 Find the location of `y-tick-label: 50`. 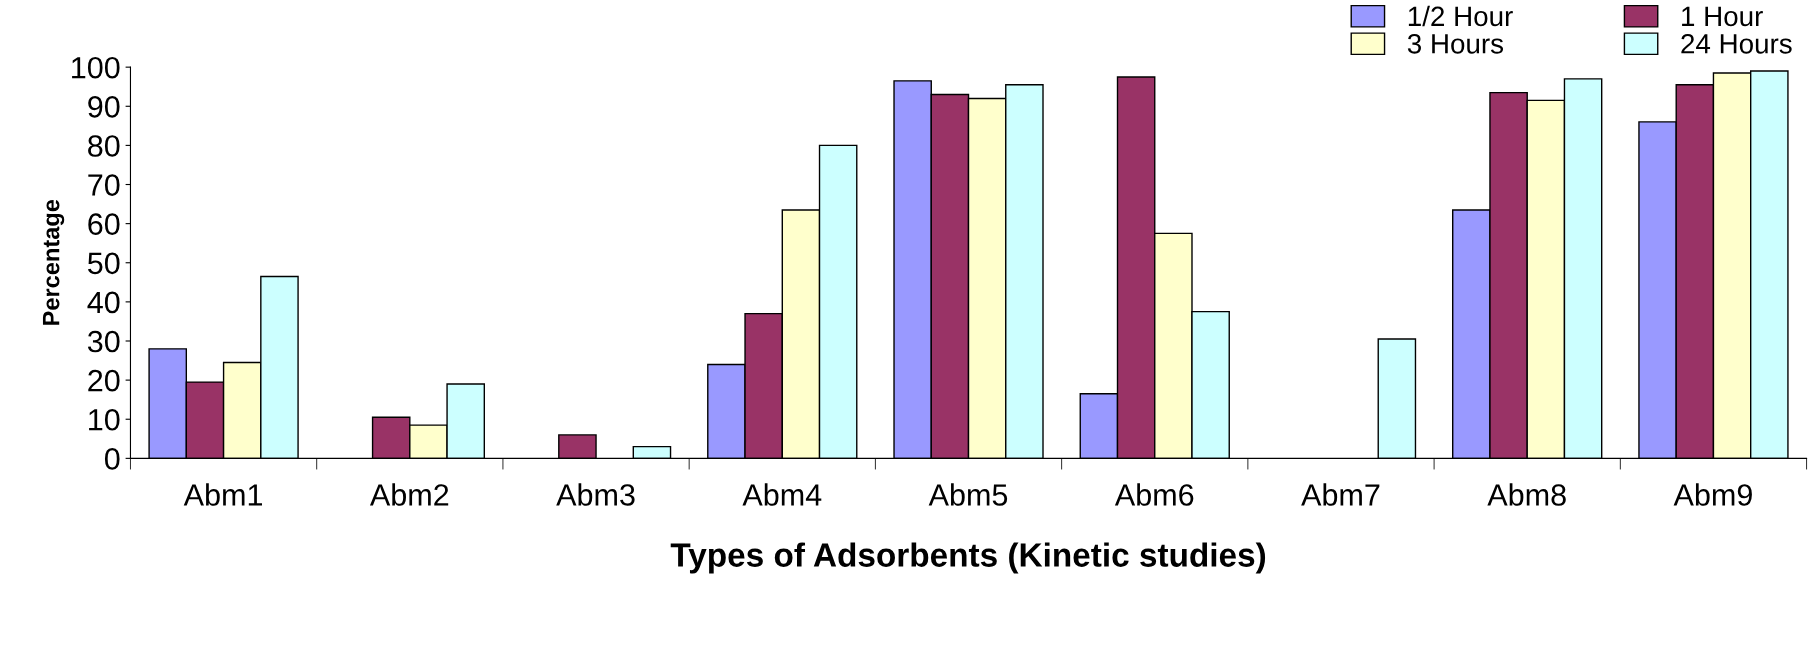

y-tick-label: 50 is located at coordinates (103, 263).